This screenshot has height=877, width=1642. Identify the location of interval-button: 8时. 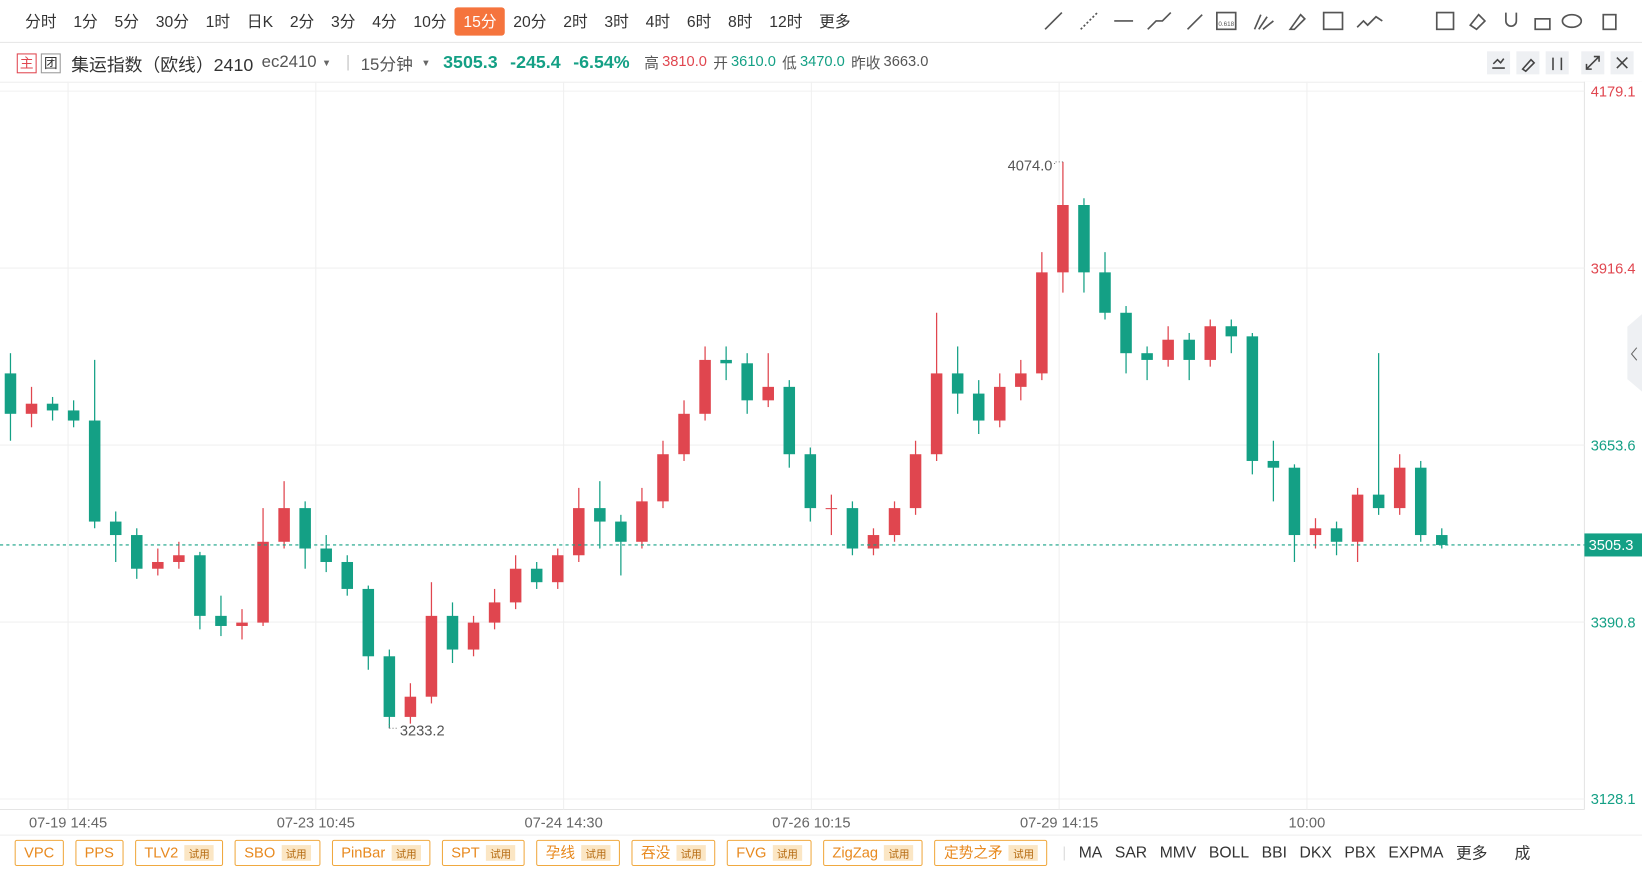
(740, 22).